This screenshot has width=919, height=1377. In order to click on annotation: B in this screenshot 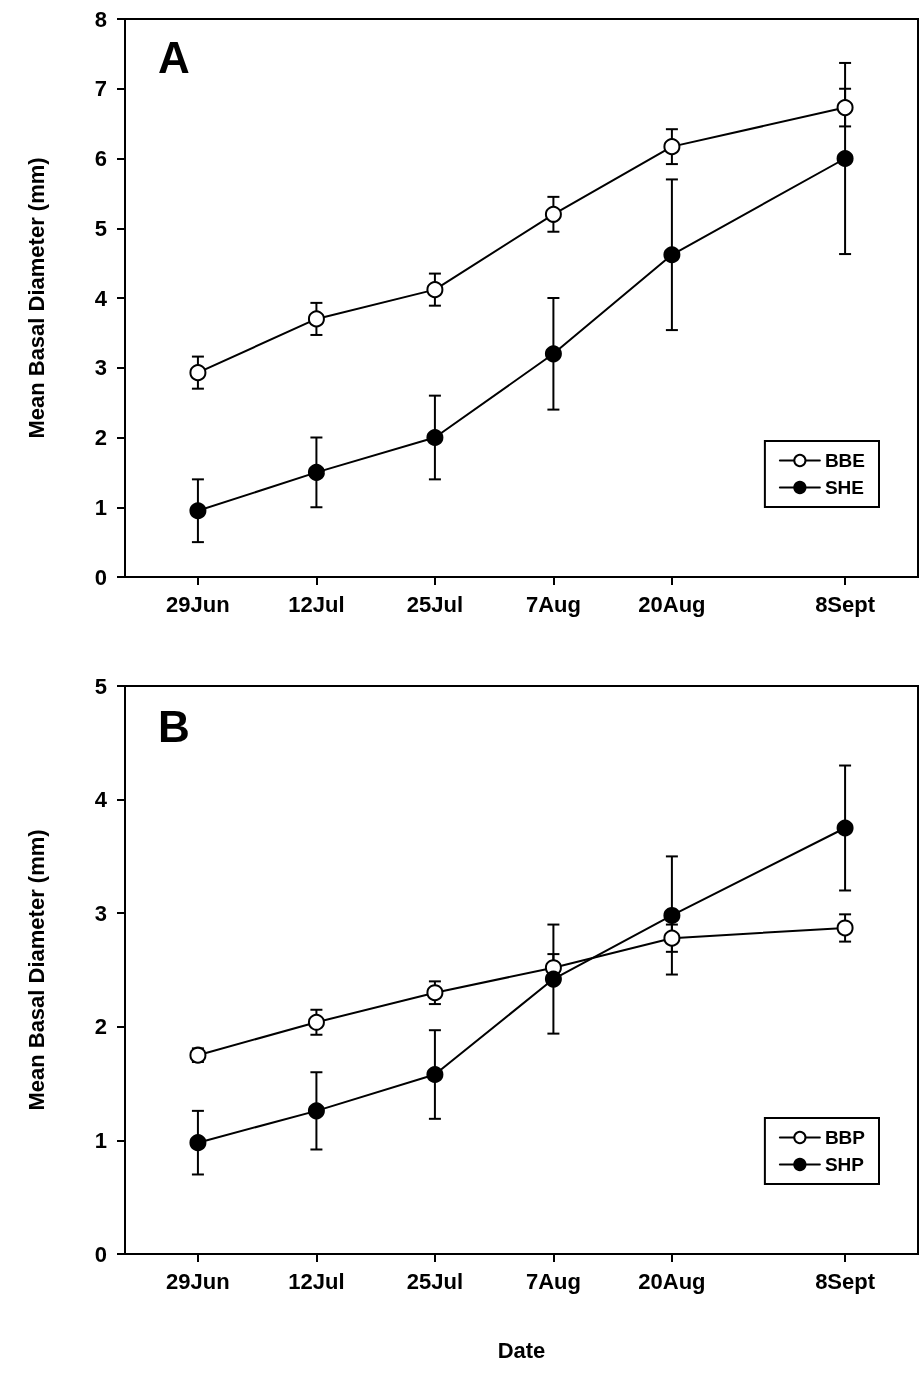, I will do `click(174, 726)`.